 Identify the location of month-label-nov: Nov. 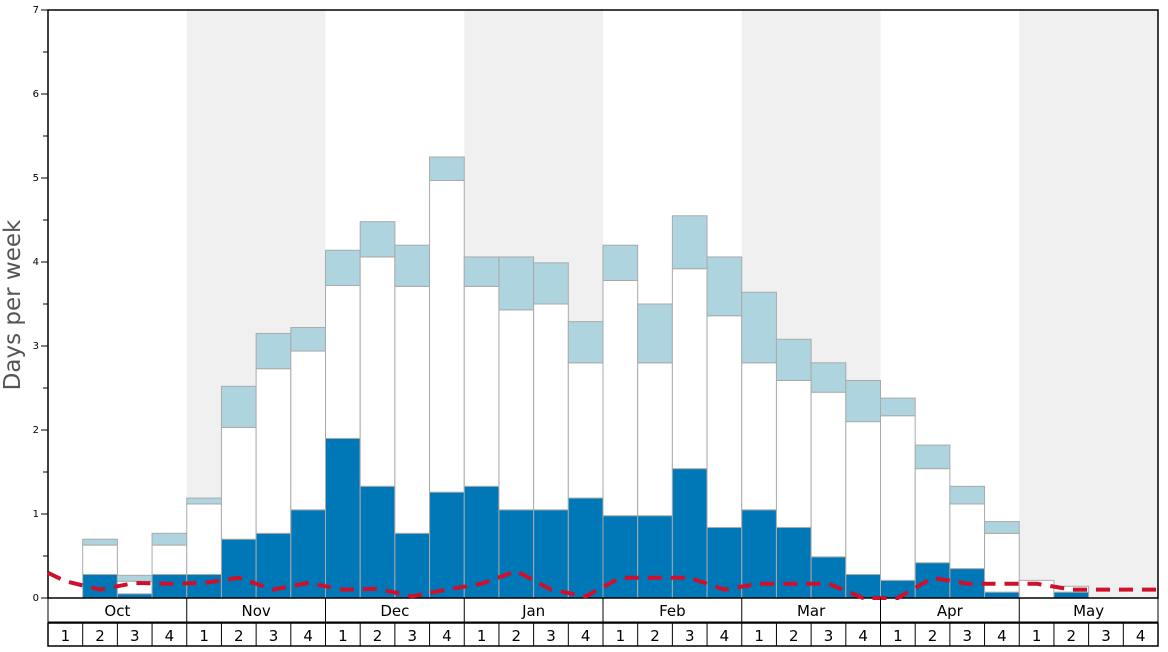
(255, 611).